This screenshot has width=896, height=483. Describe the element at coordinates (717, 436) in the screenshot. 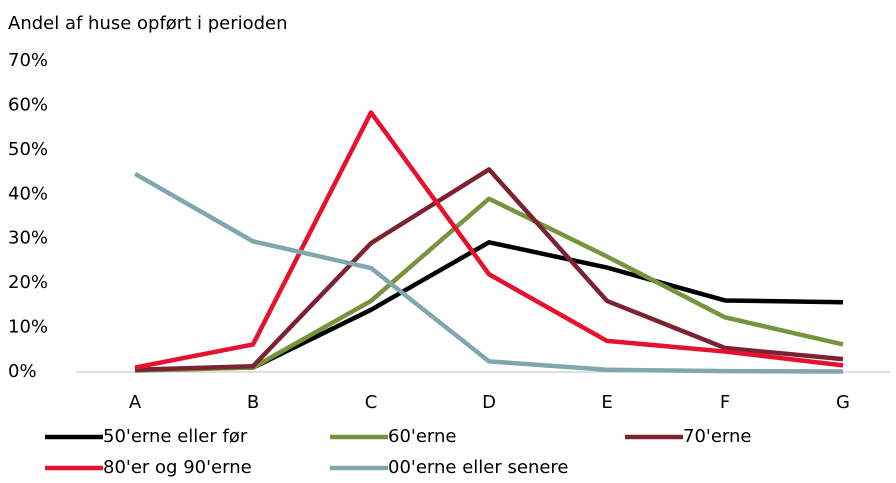

I see `legend-label: 70'erne` at that location.